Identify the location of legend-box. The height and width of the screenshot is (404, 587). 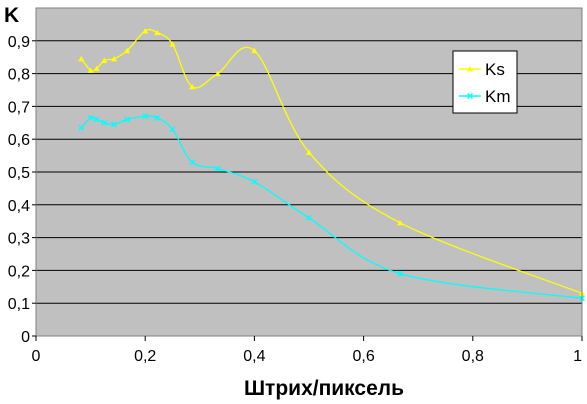
(485, 82).